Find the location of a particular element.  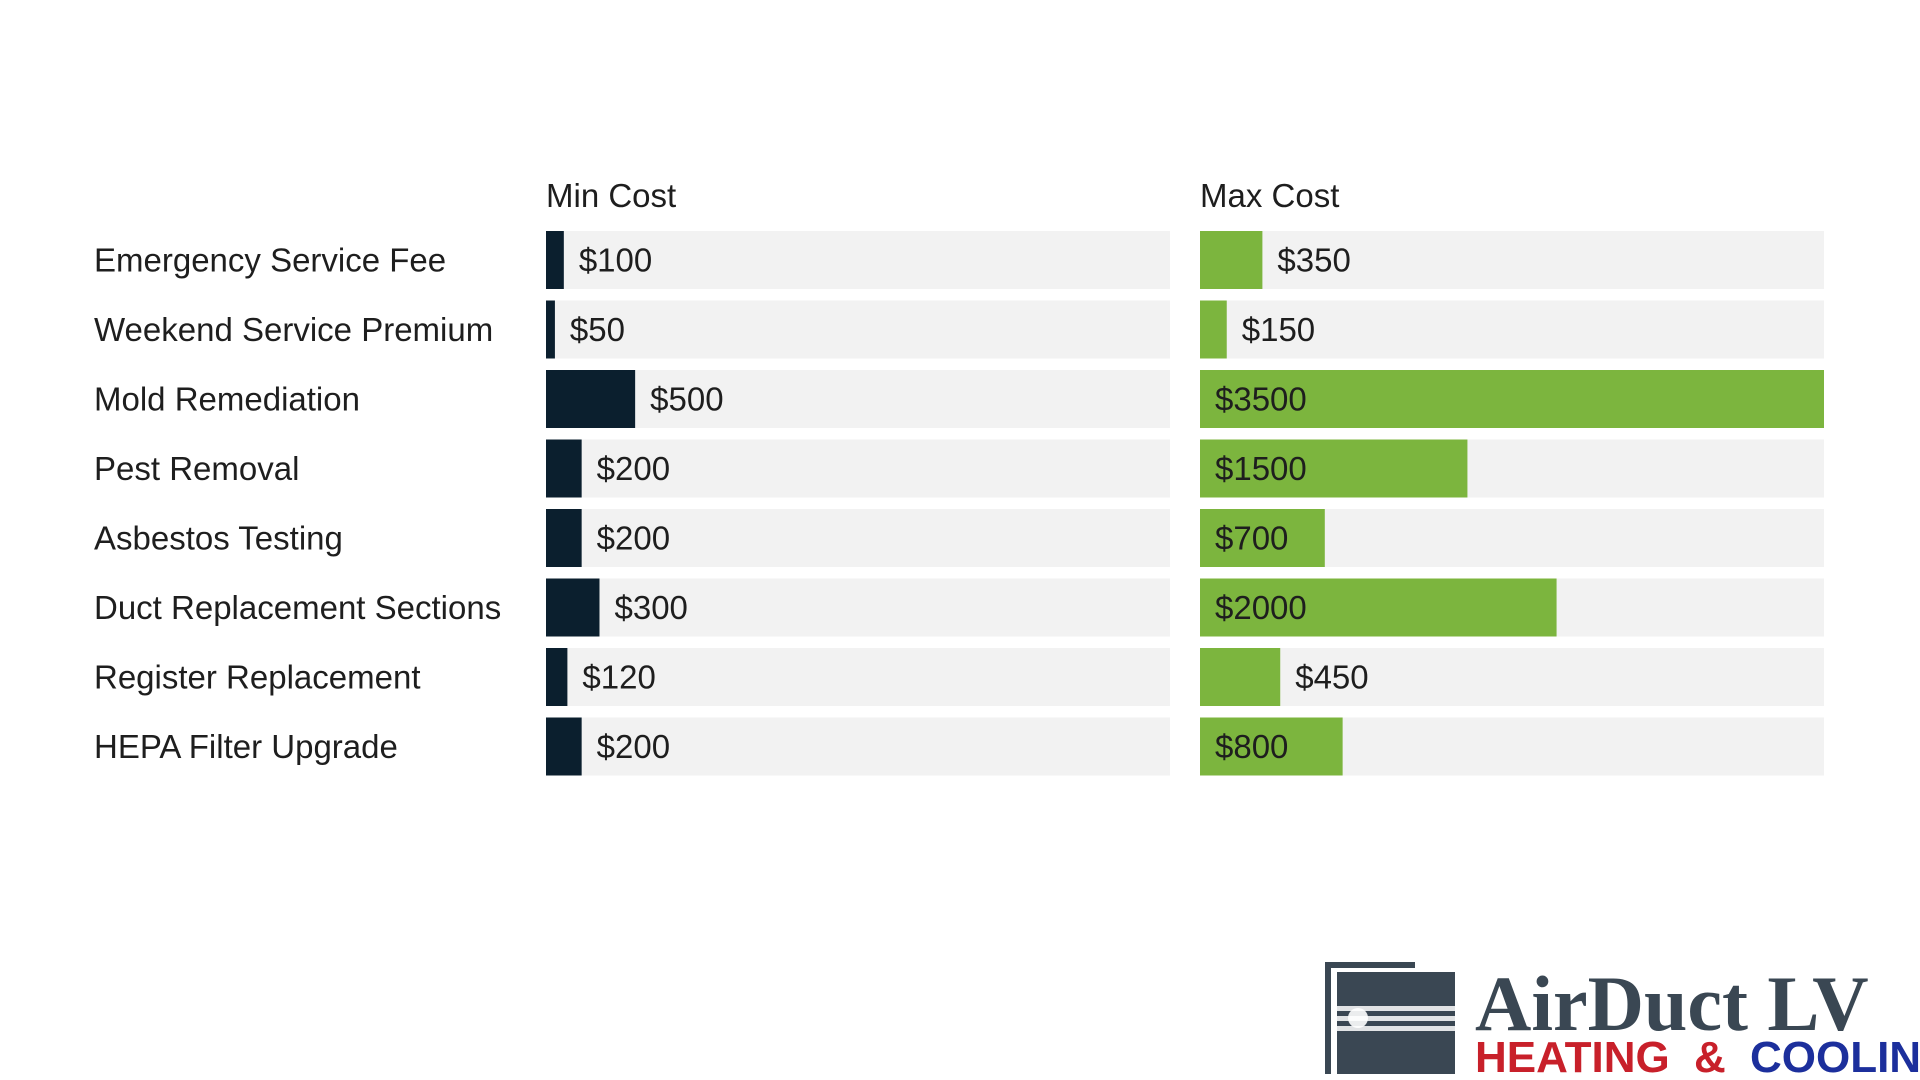

airduct-logo: AirDuct LV HEATING & COOLING is located at coordinates (1622, 1020).